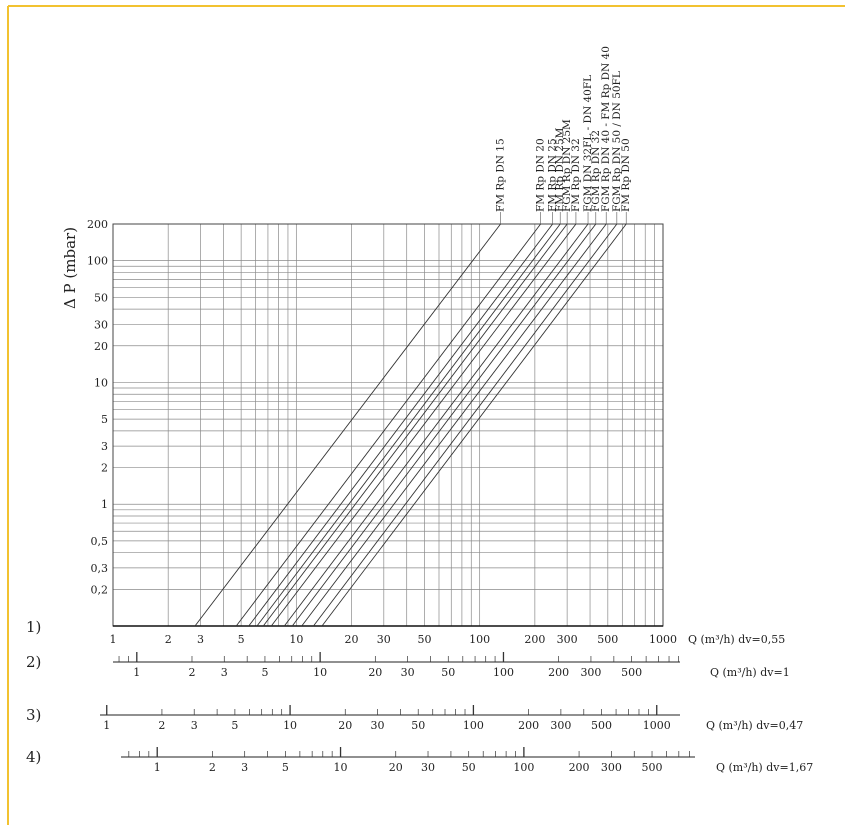 The height and width of the screenshot is (825, 845). Describe the element at coordinates (101, 297) in the screenshot. I see `y-tick-label: 50` at that location.